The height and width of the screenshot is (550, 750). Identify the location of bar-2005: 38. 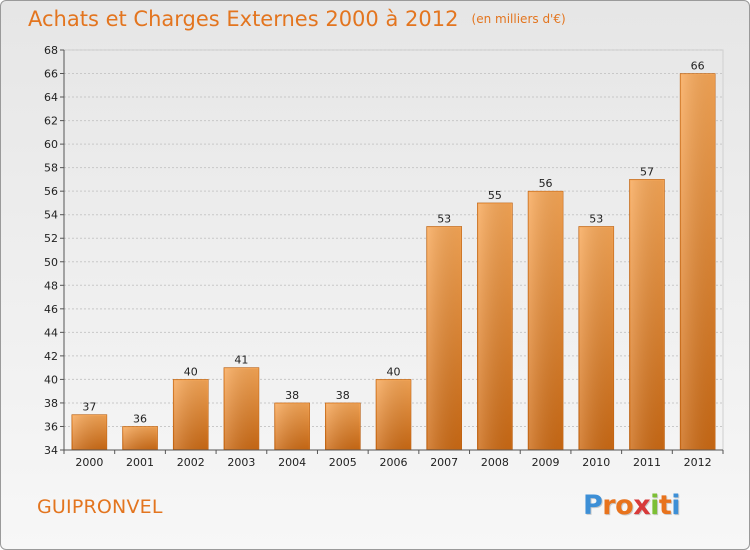
(343, 420).